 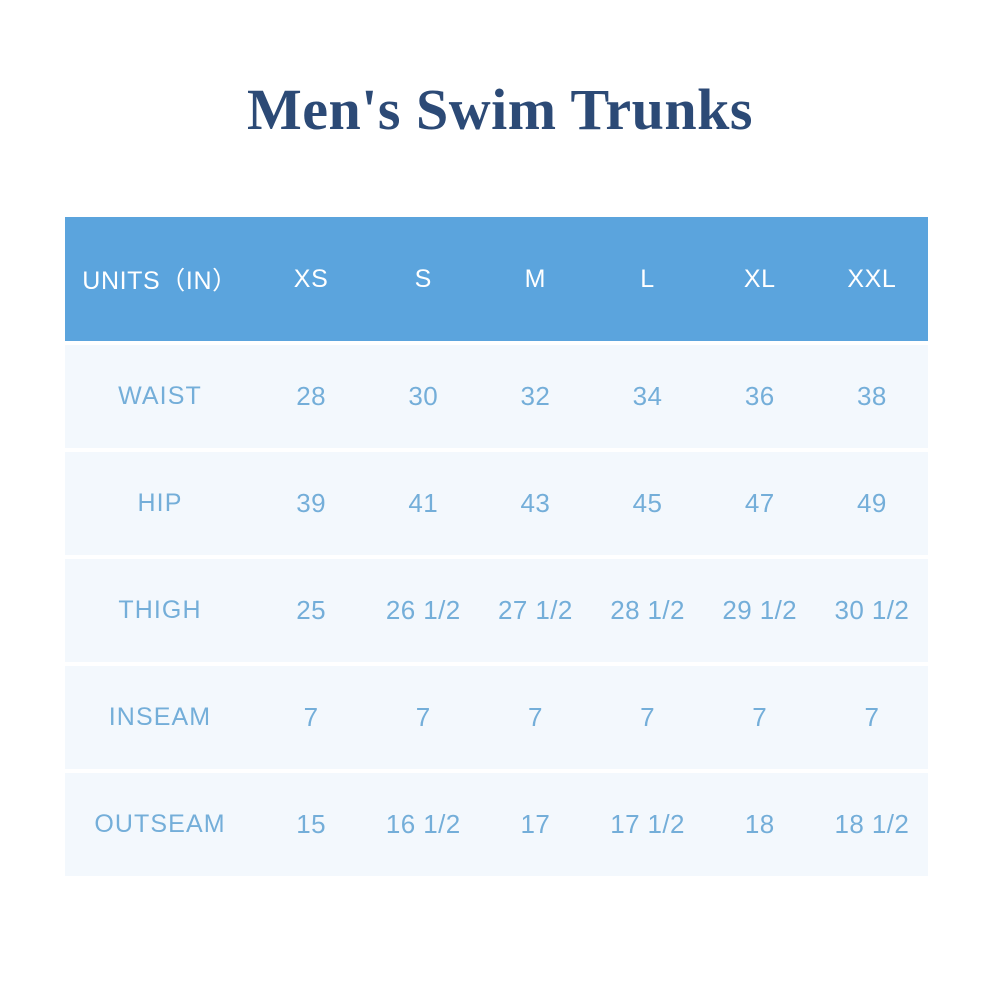 I want to click on cell-outseam-s: 16 1/2, so click(x=423, y=824).